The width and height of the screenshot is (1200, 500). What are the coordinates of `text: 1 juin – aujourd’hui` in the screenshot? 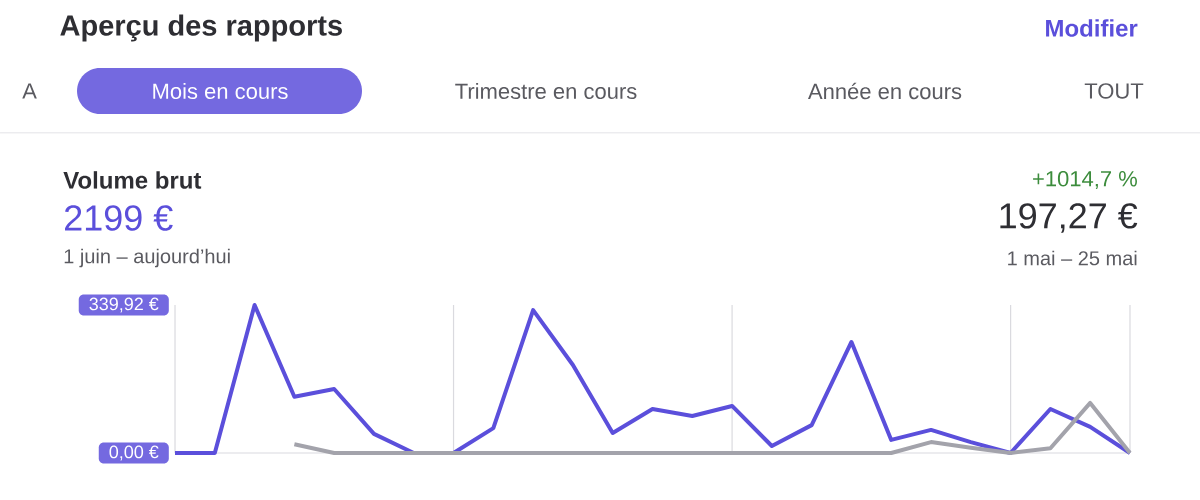 It's located at (147, 258).